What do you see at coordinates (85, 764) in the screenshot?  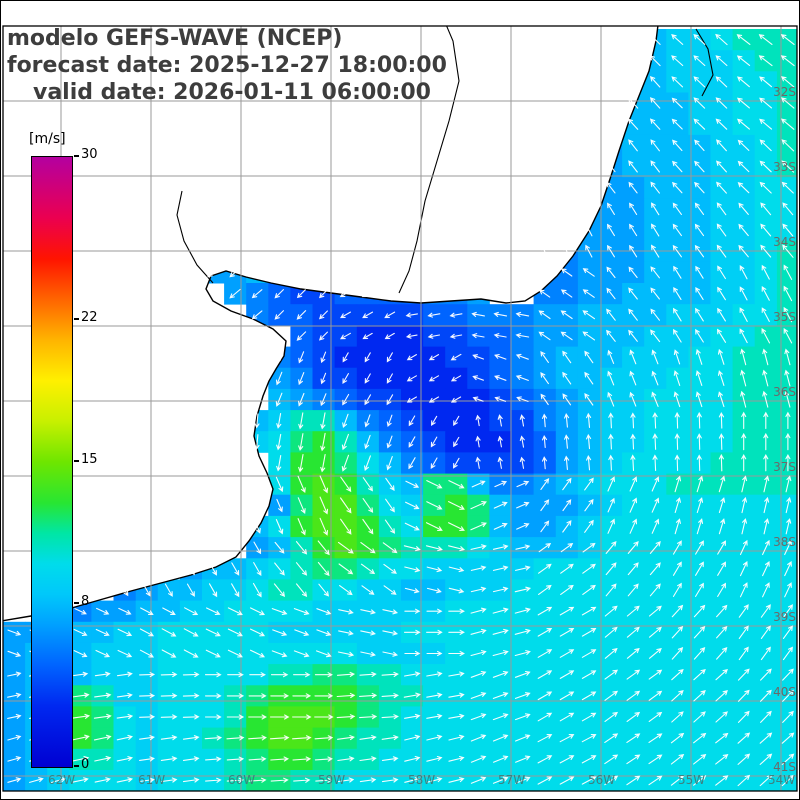 I see `colorbar-tick-label: 0` at bounding box center [85, 764].